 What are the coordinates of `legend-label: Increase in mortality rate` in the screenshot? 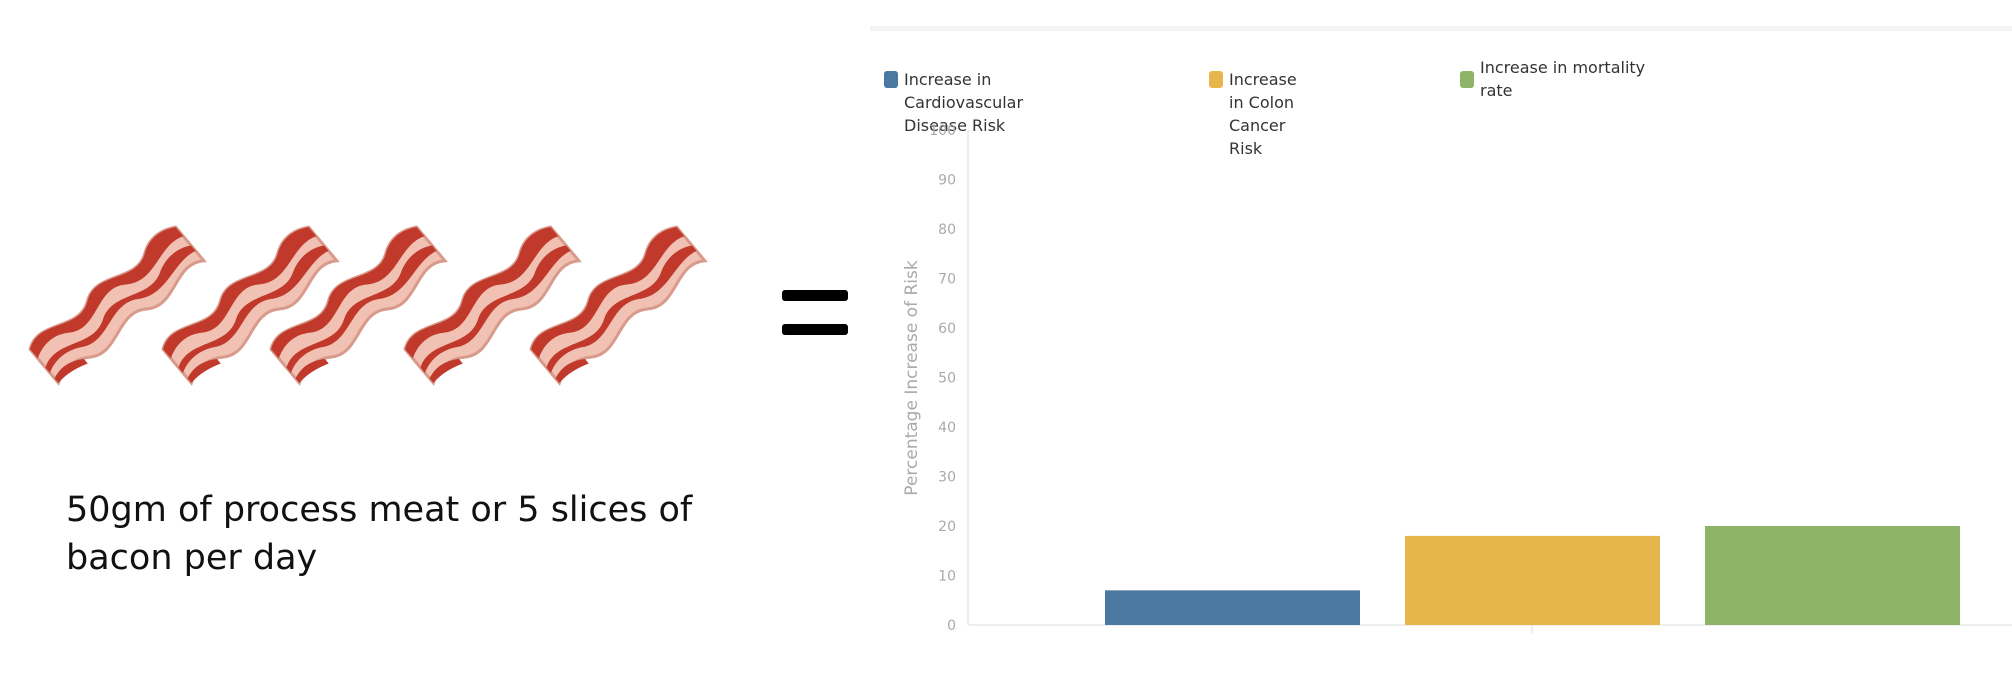 It's located at (1563, 79).